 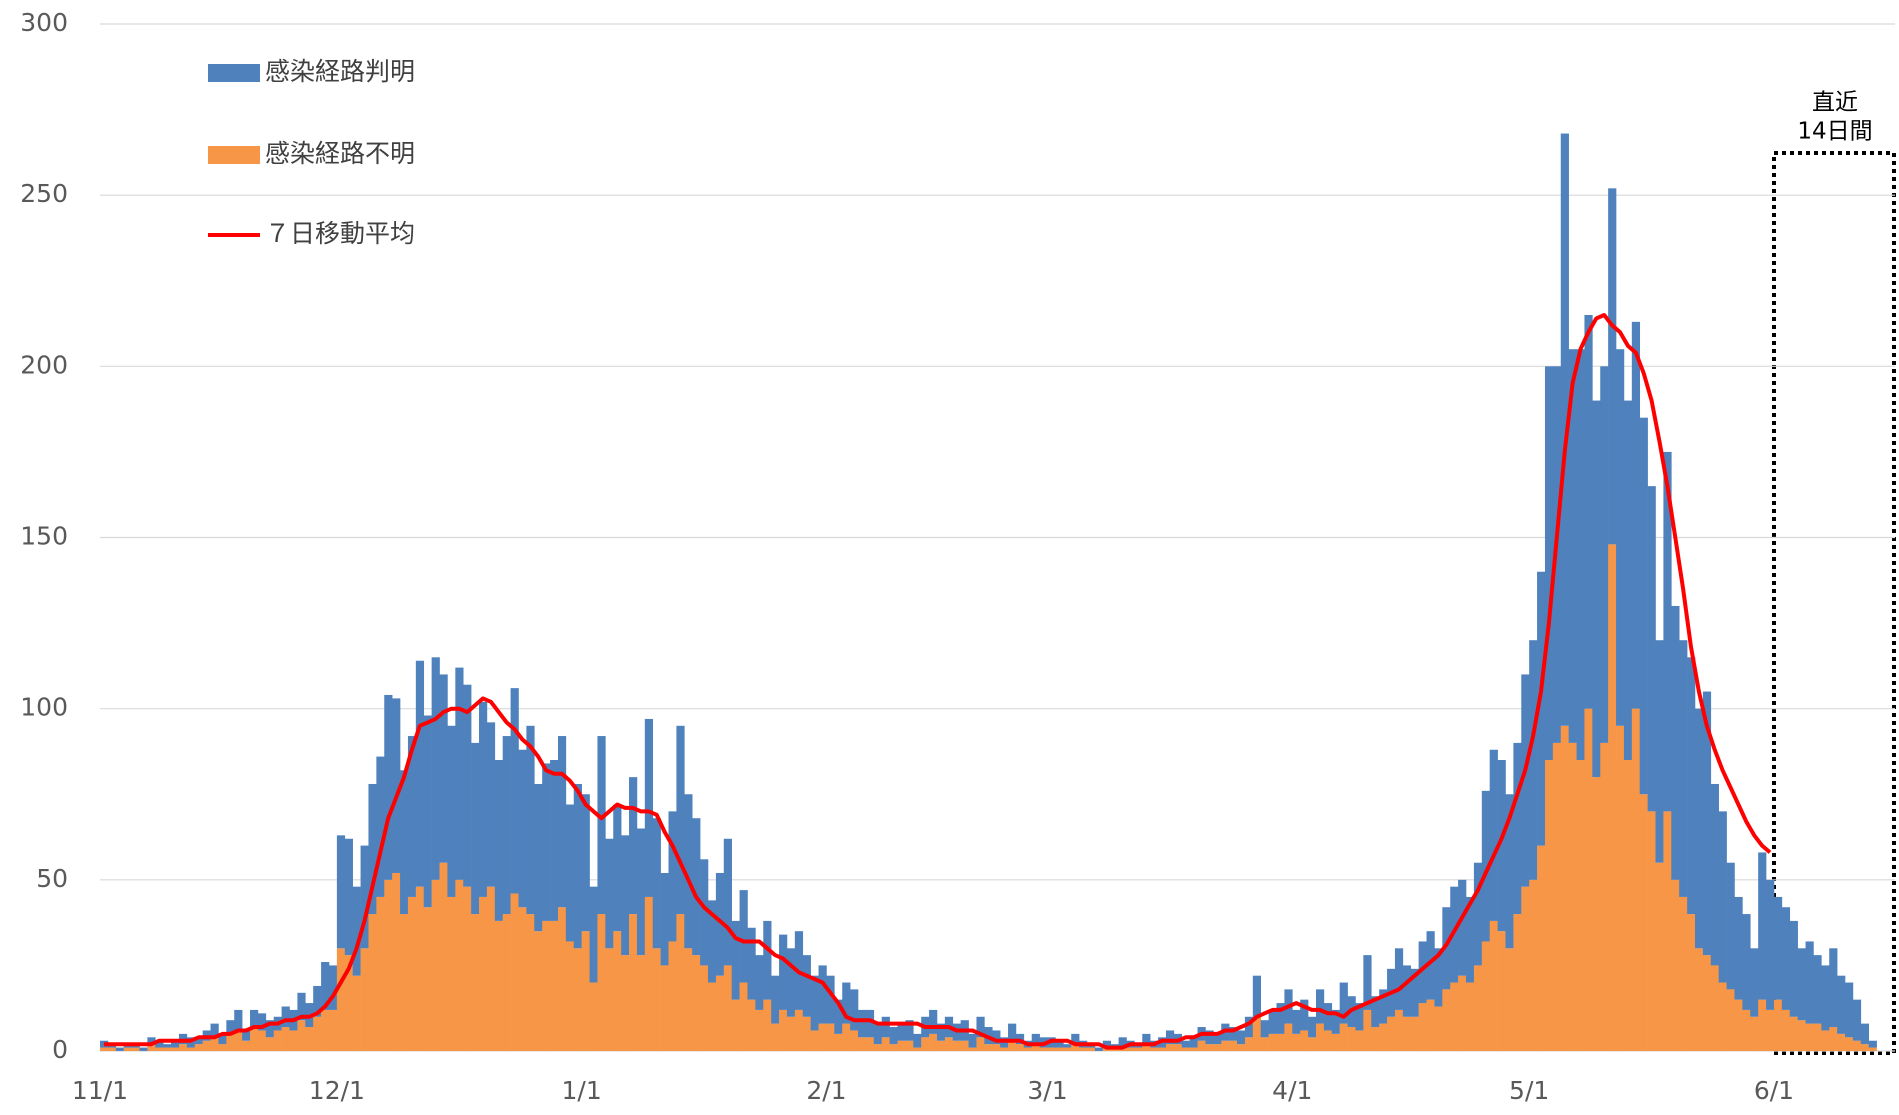 What do you see at coordinates (44, 193) in the screenshot?
I see `y-tick-label: 250` at bounding box center [44, 193].